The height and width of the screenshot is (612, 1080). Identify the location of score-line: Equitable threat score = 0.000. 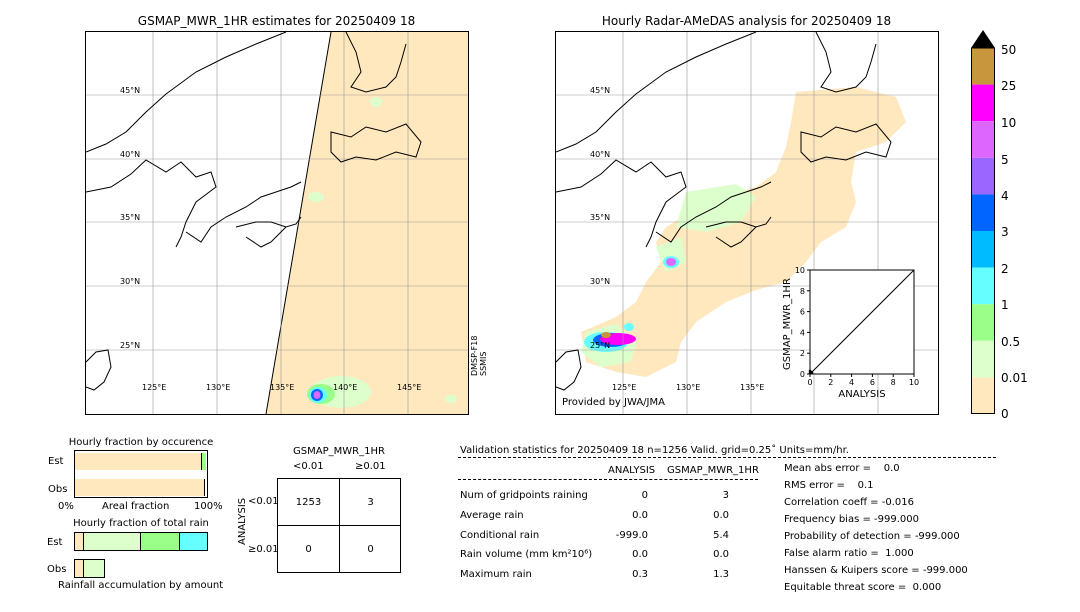
(863, 587).